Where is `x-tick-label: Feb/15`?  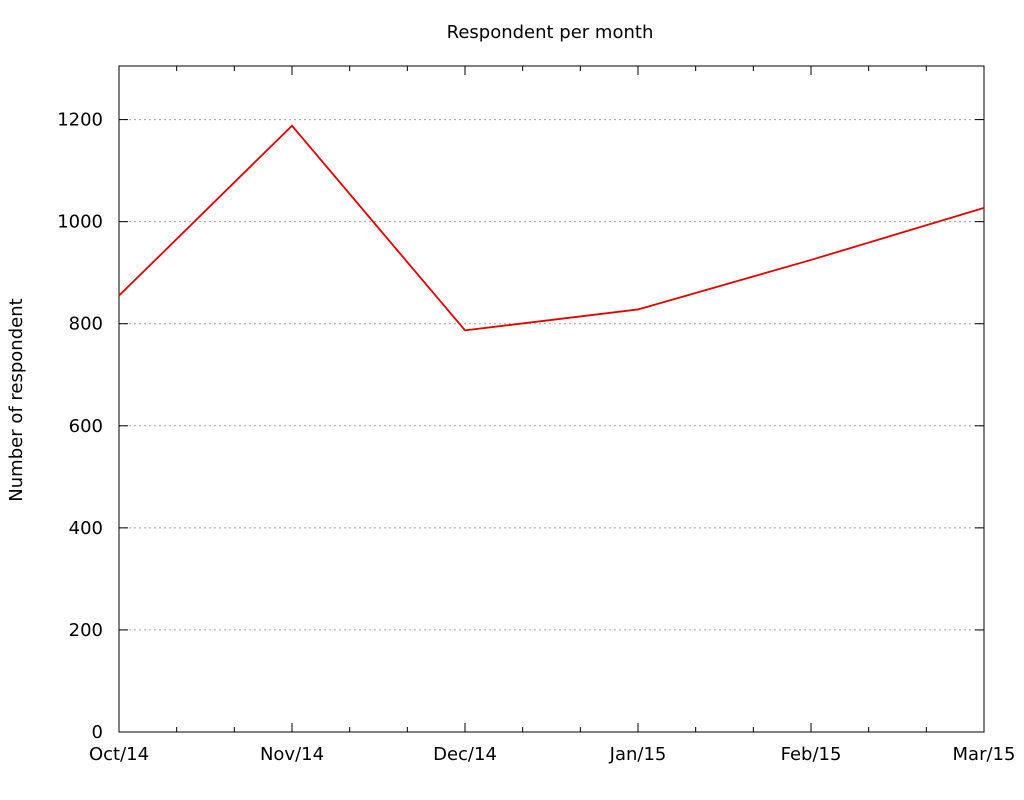
x-tick-label: Feb/15 is located at coordinates (811, 754).